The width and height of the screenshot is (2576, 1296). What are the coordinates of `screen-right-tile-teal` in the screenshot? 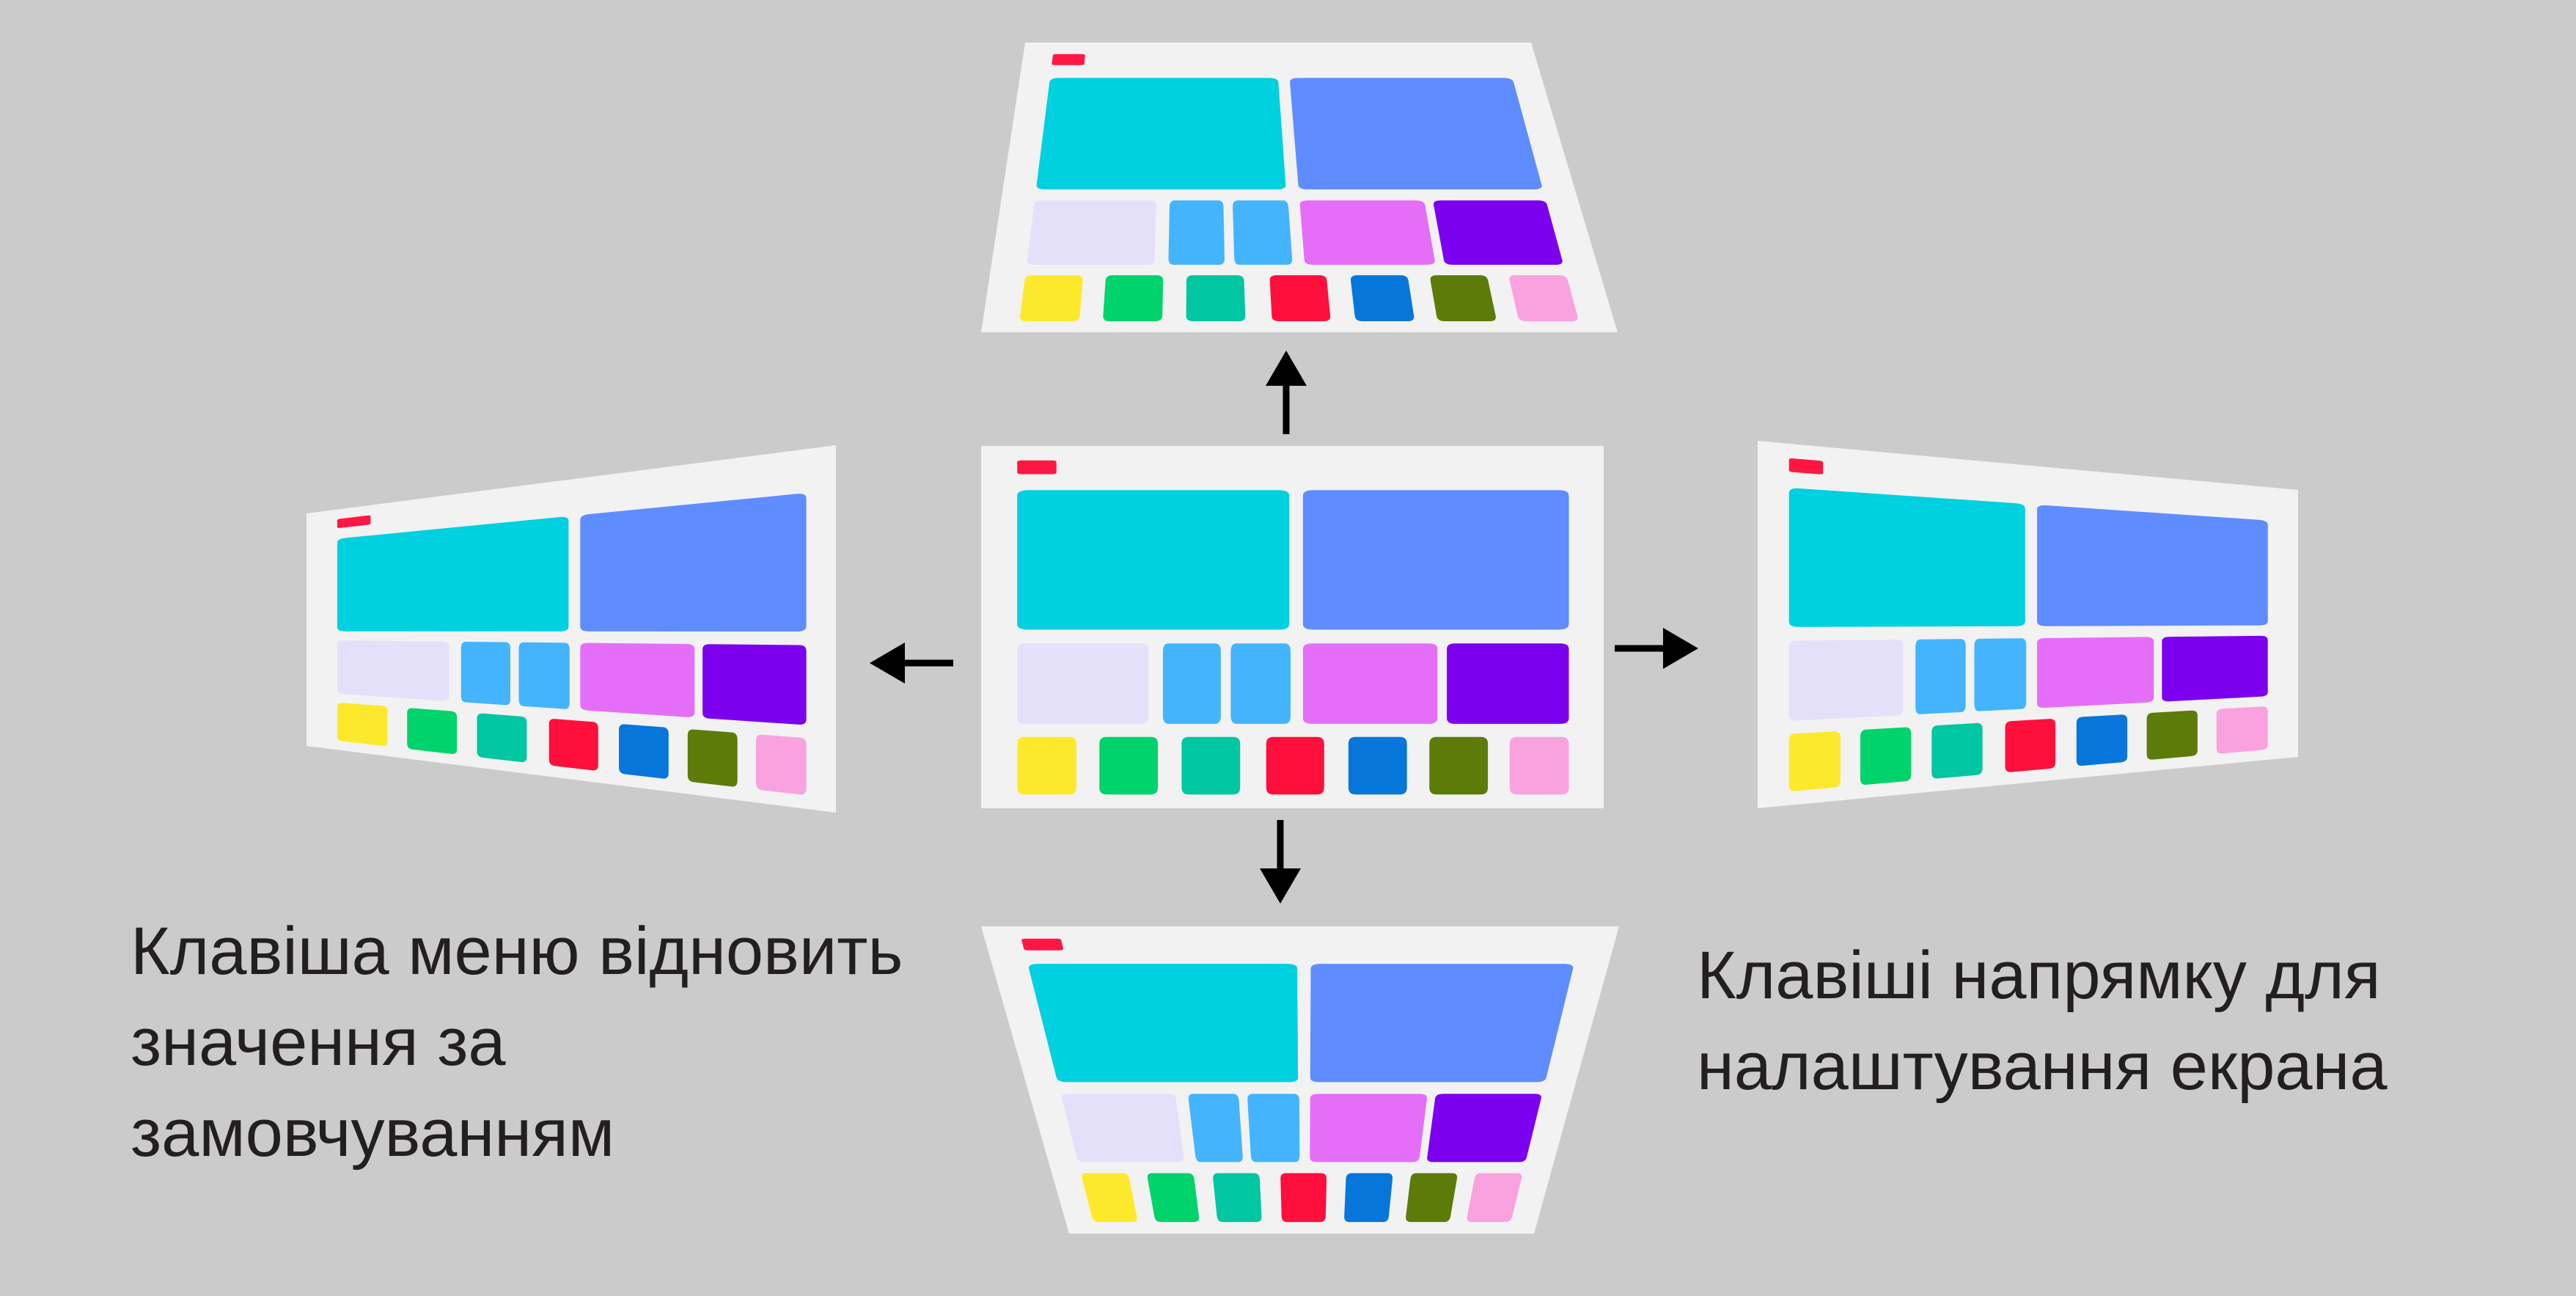 It's located at (1957, 750).